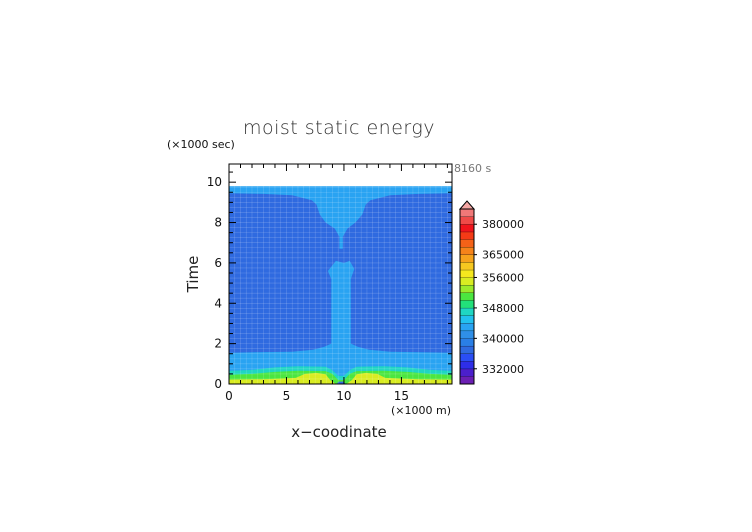  Describe the element at coordinates (467, 205) in the screenshot. I see `colorbar-extend-top` at that location.